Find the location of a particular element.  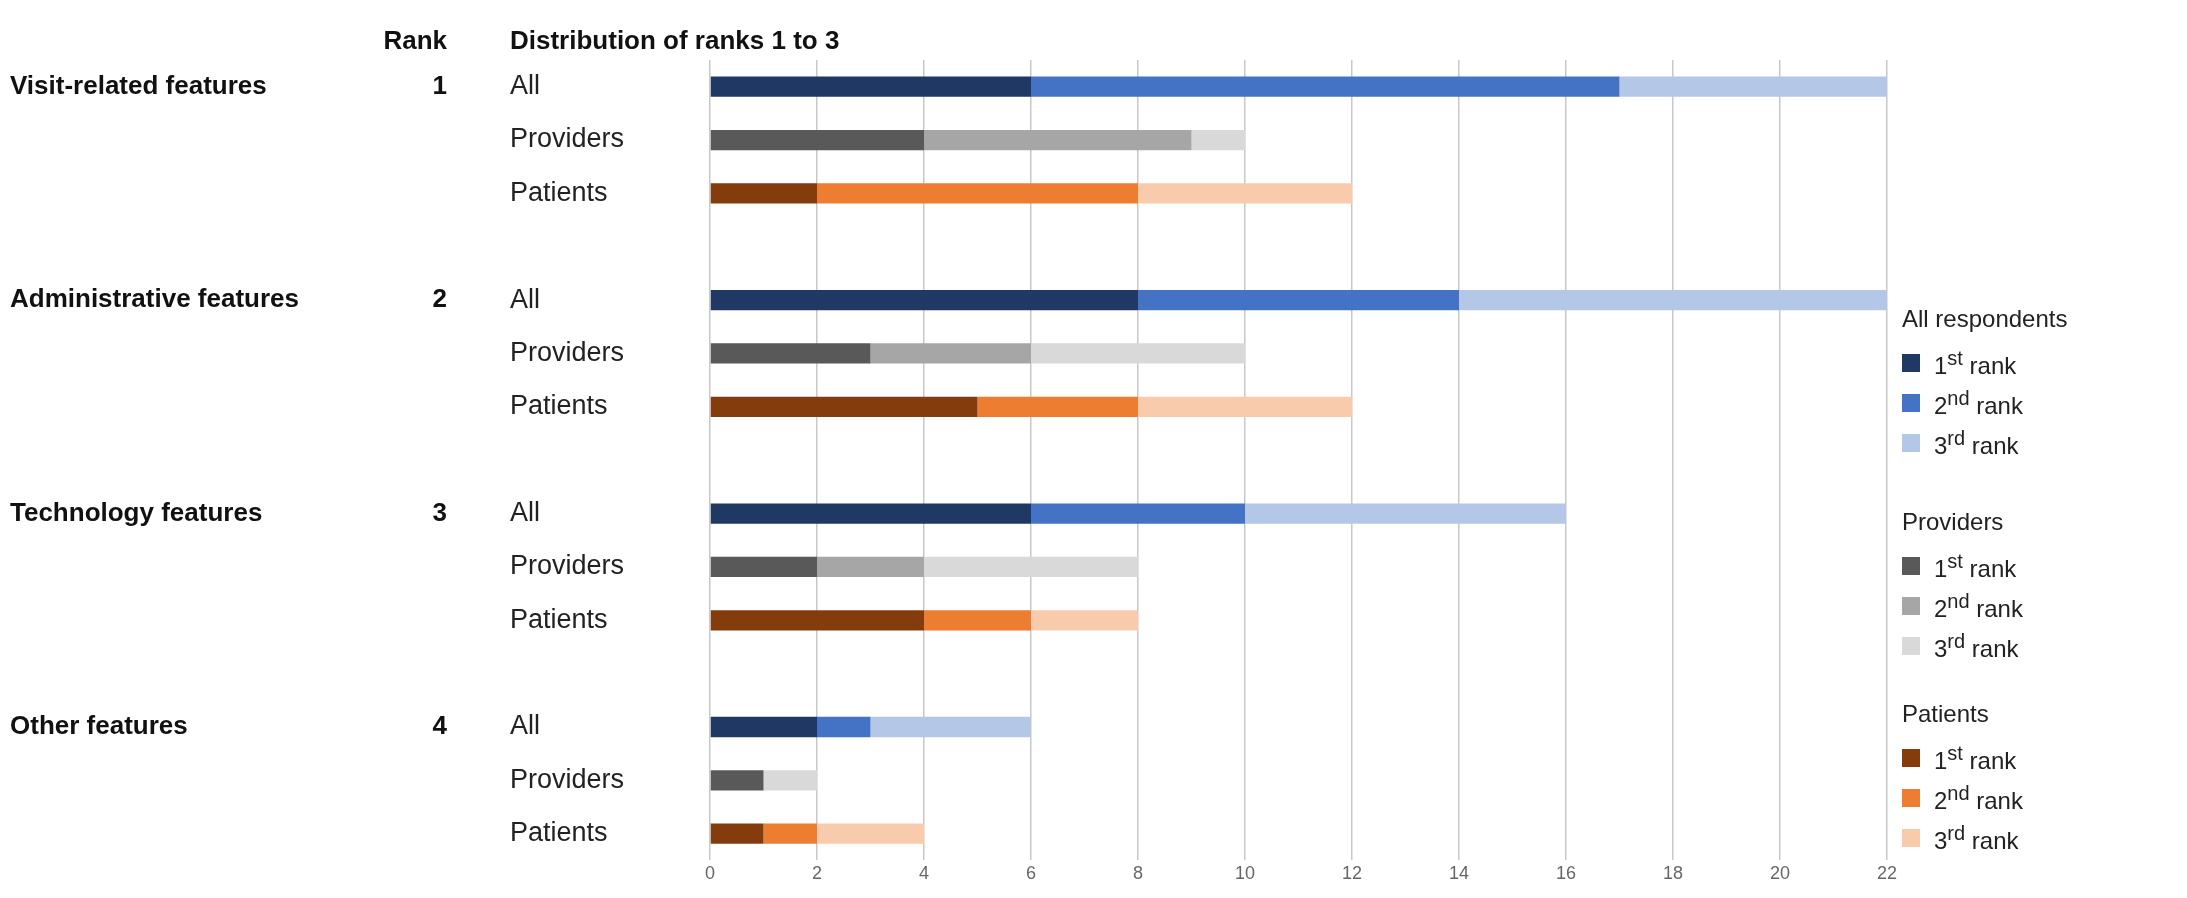

text: Administrative features is located at coordinates (154, 298).